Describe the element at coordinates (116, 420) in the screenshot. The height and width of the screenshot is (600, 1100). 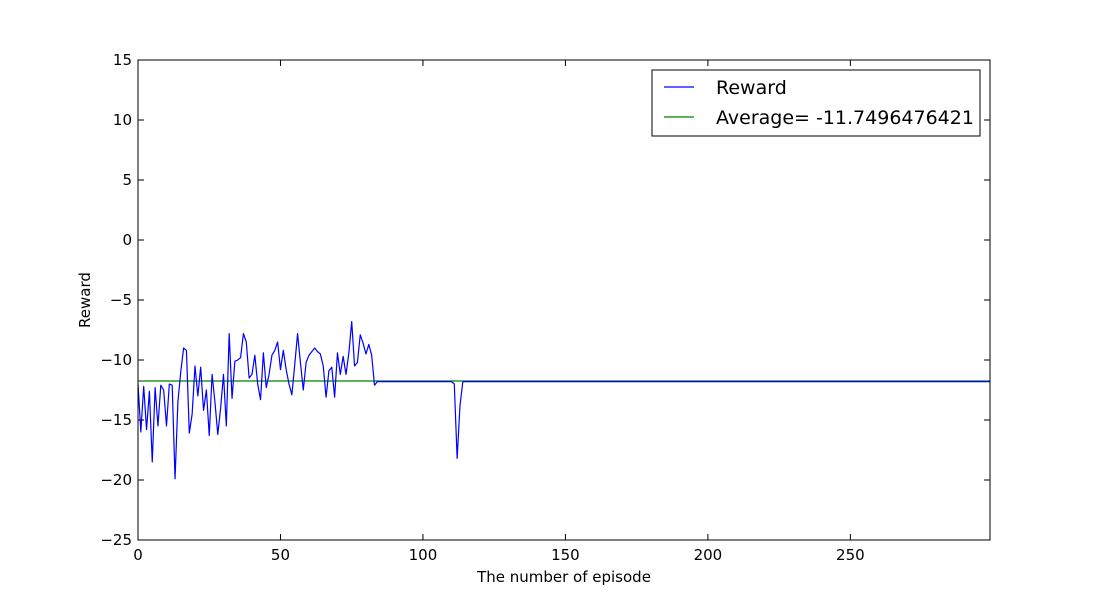
I see `y-tick-label: −15` at that location.